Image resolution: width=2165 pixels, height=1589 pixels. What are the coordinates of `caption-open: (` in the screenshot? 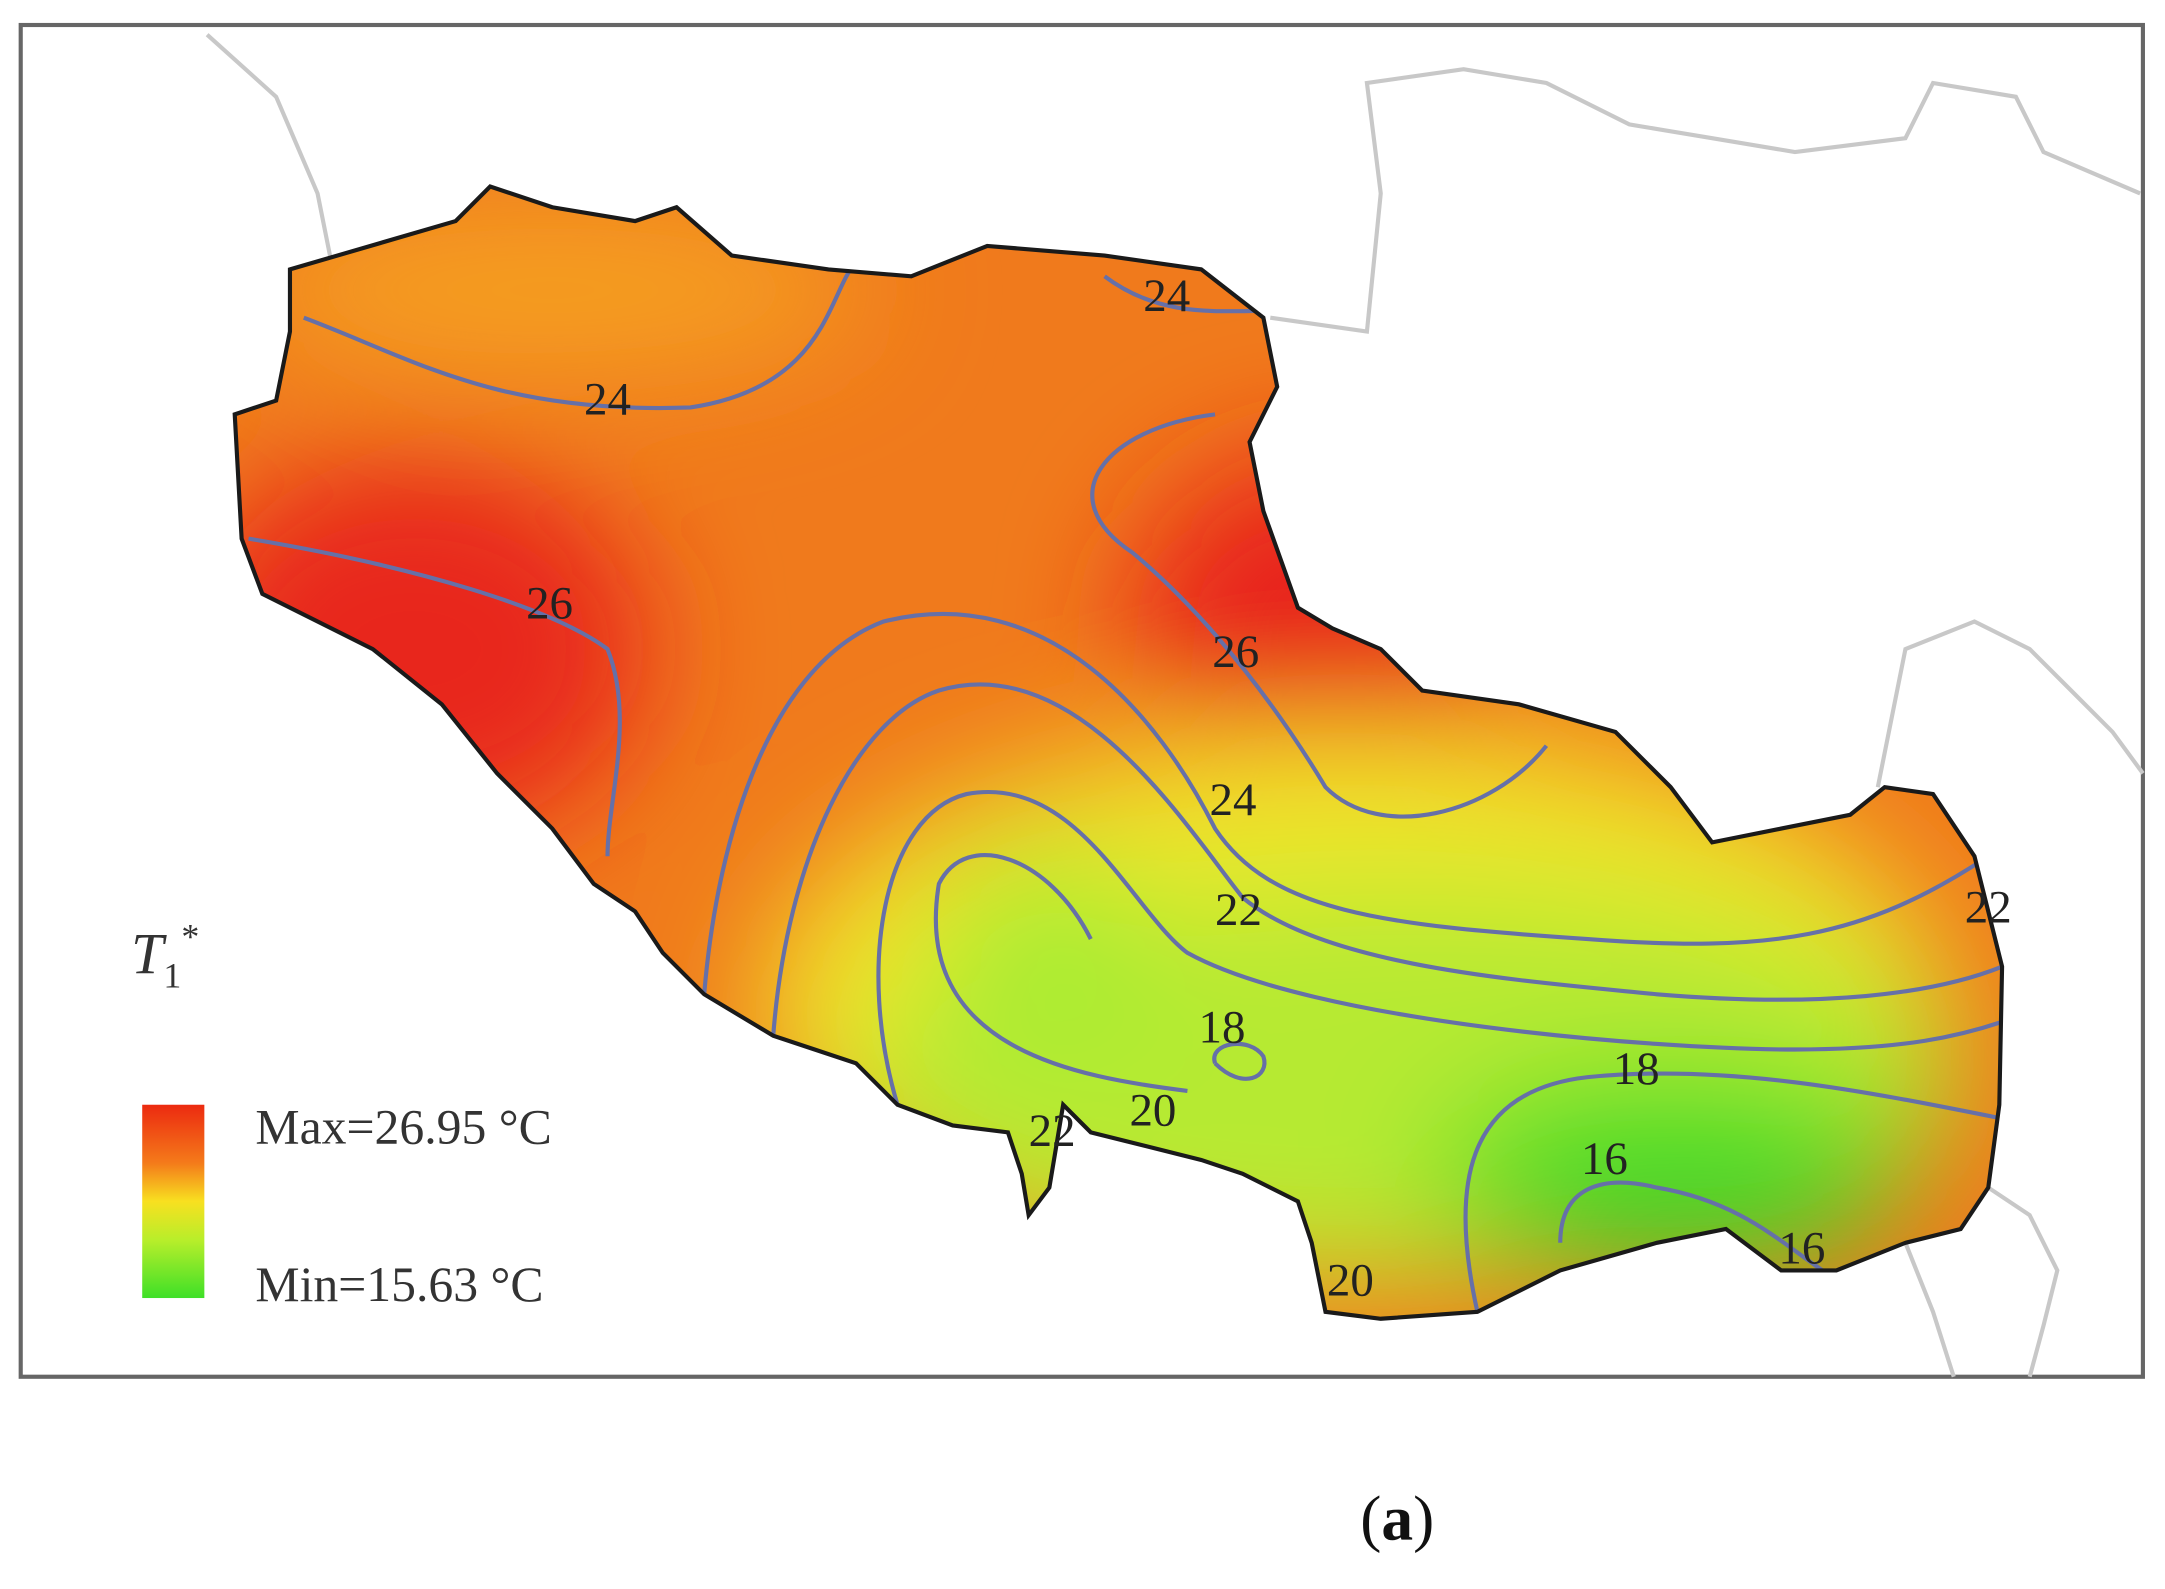 It's located at (1370, 1518).